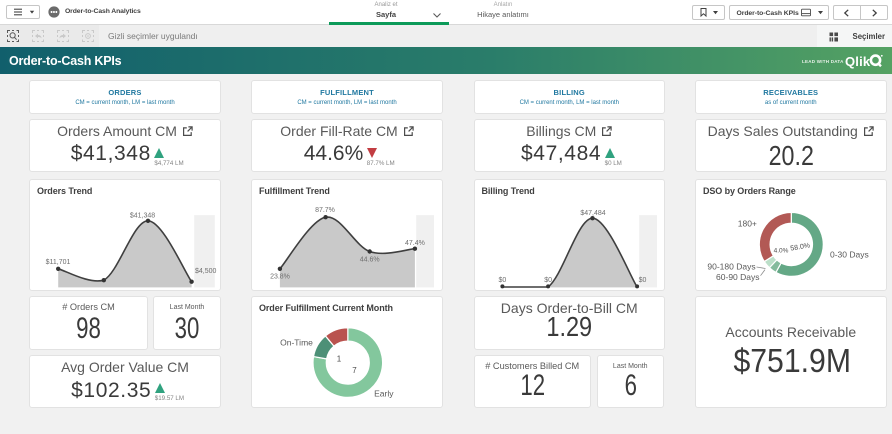 The width and height of the screenshot is (892, 434). What do you see at coordinates (206, 271) in the screenshot?
I see `svg-text: $4,500` at bounding box center [206, 271].